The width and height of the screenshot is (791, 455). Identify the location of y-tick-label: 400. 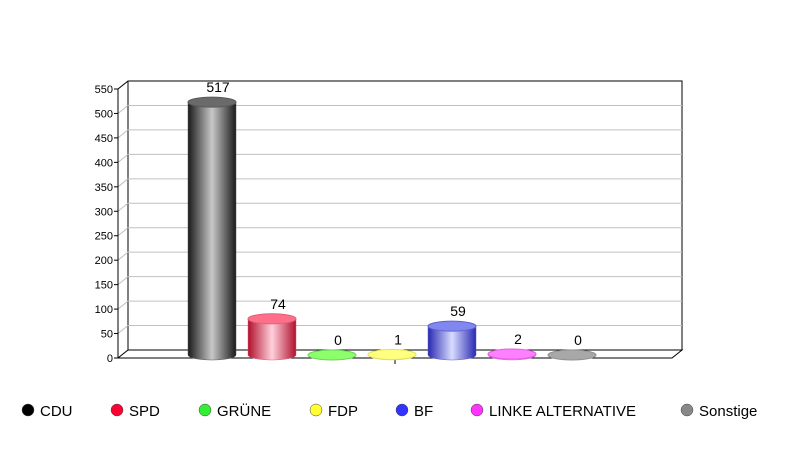
(104, 163).